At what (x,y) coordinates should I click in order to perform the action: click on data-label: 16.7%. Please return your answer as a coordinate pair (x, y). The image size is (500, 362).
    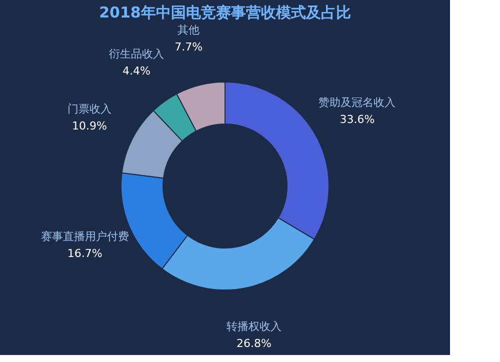
    Looking at the image, I should click on (84, 253).